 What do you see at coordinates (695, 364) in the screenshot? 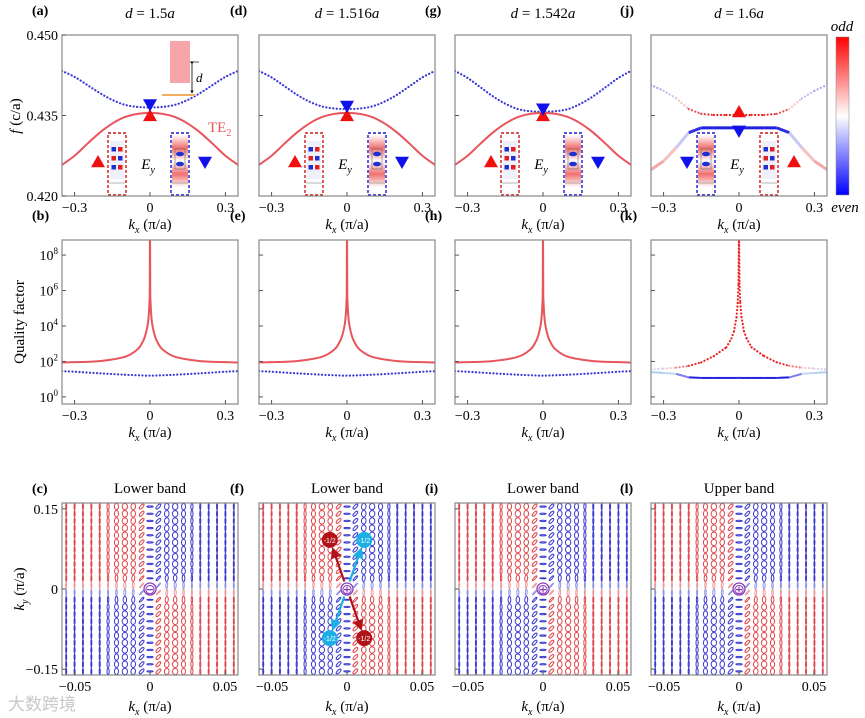
I see `band-curve-segment` at bounding box center [695, 364].